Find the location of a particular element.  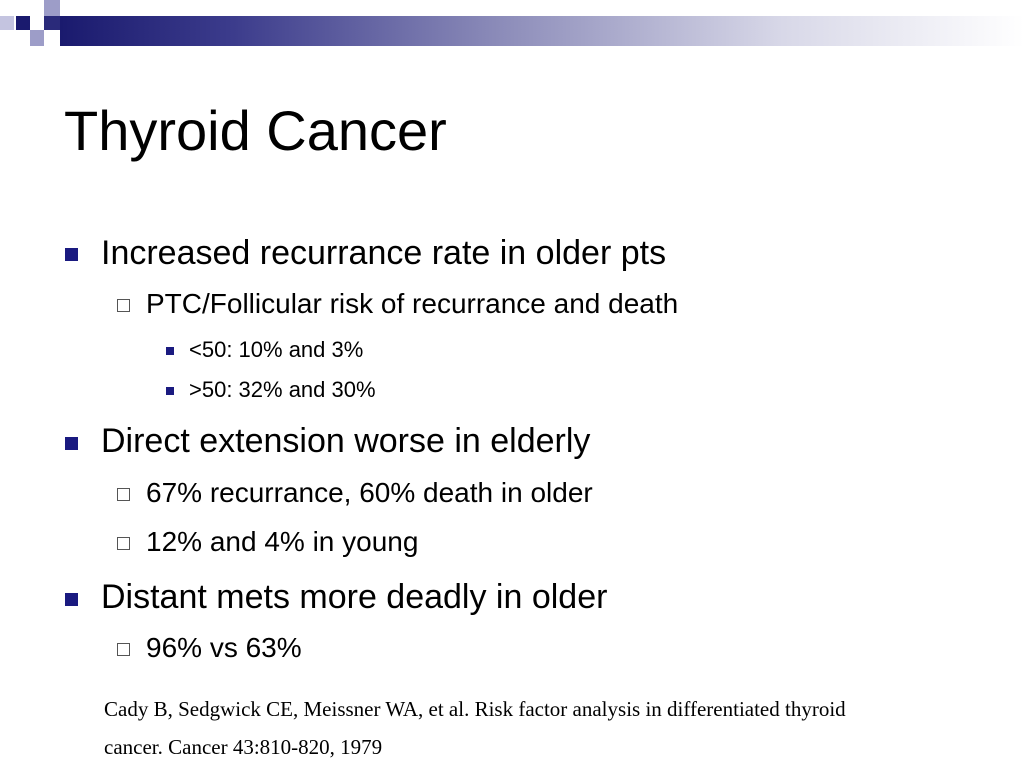

citation-line: cancer. Cancer 43:810-820, 1979 is located at coordinates (243, 747).